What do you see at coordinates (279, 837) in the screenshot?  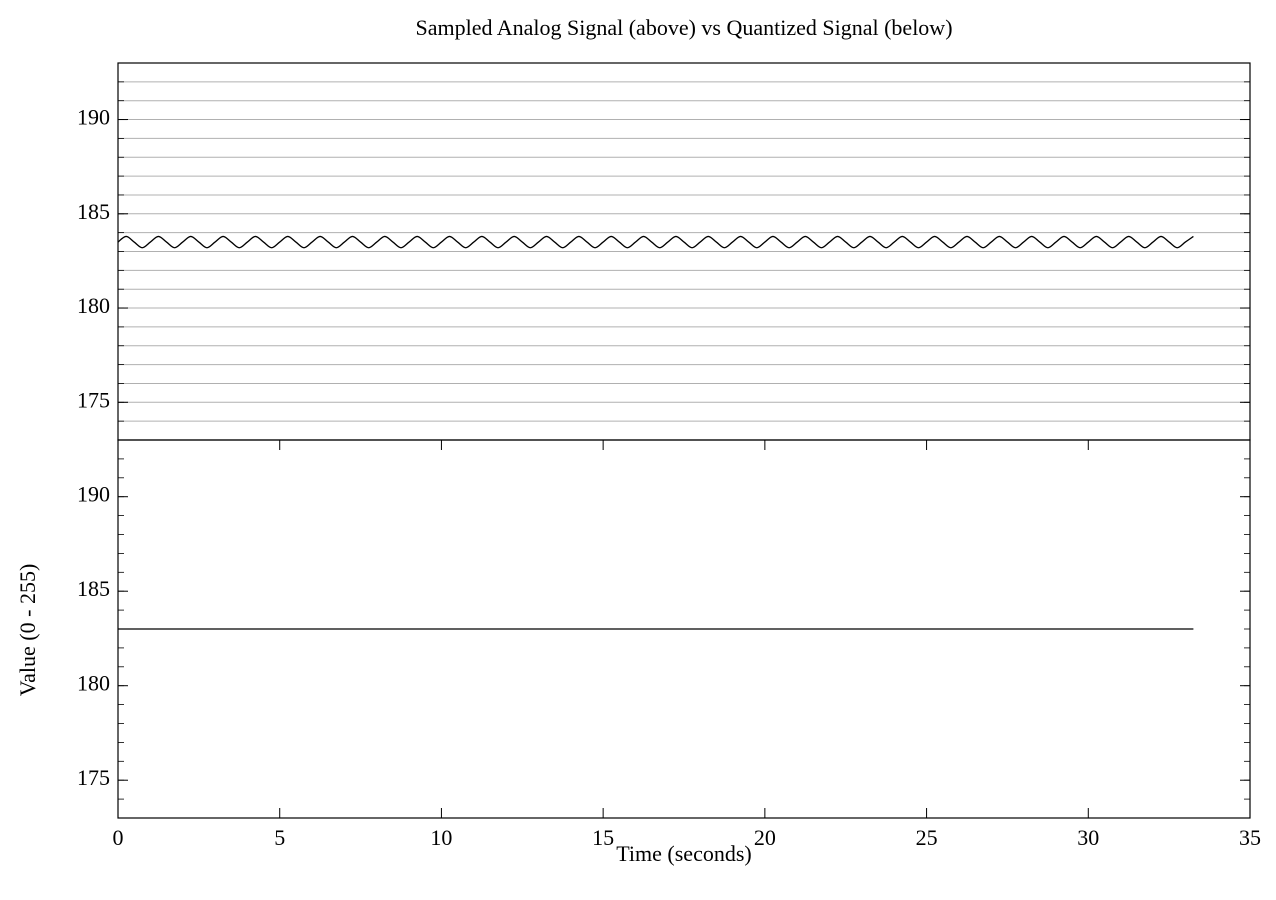 I see `x-tick-label: 5` at bounding box center [279, 837].